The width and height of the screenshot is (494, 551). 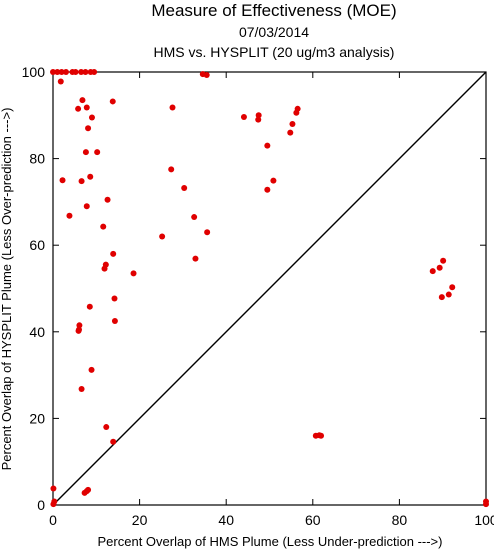 I want to click on chart-subtitle: HMS vs. HYSPLIT (20 ug/m3 analysis), so click(x=274, y=52).